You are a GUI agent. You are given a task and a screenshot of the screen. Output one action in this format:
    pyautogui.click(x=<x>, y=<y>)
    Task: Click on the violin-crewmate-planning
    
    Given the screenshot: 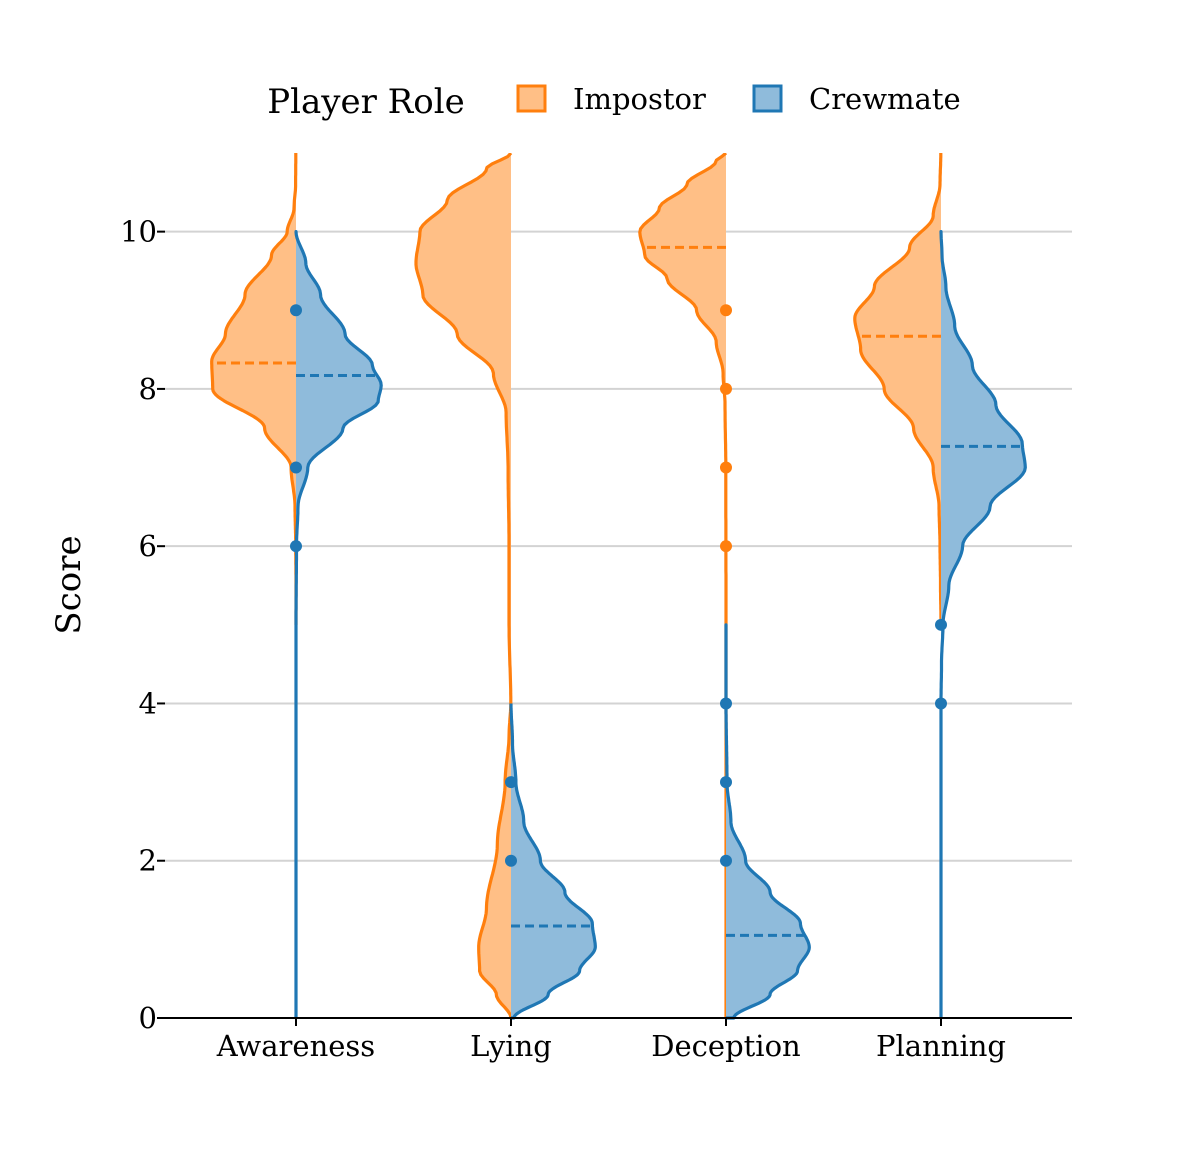 What is the action you would take?
    pyautogui.click(x=983, y=625)
    